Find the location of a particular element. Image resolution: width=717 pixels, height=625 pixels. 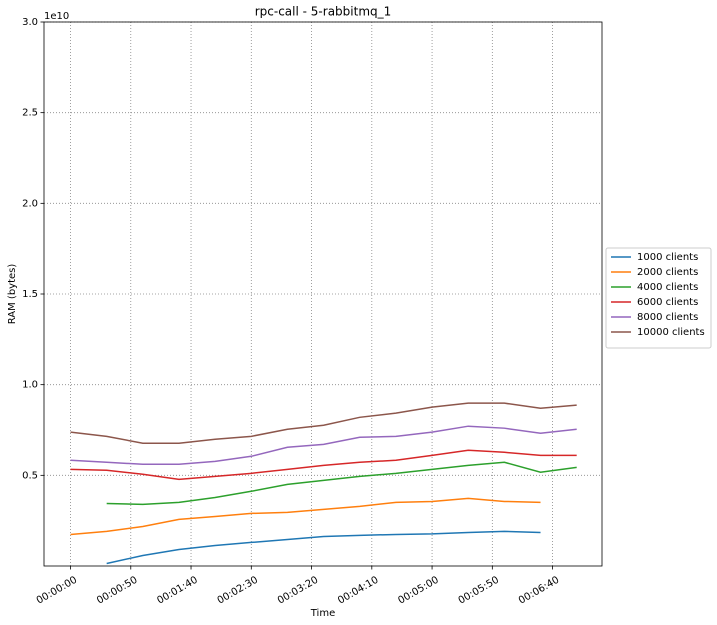

y-tick-label: 0.5 is located at coordinates (30, 475).